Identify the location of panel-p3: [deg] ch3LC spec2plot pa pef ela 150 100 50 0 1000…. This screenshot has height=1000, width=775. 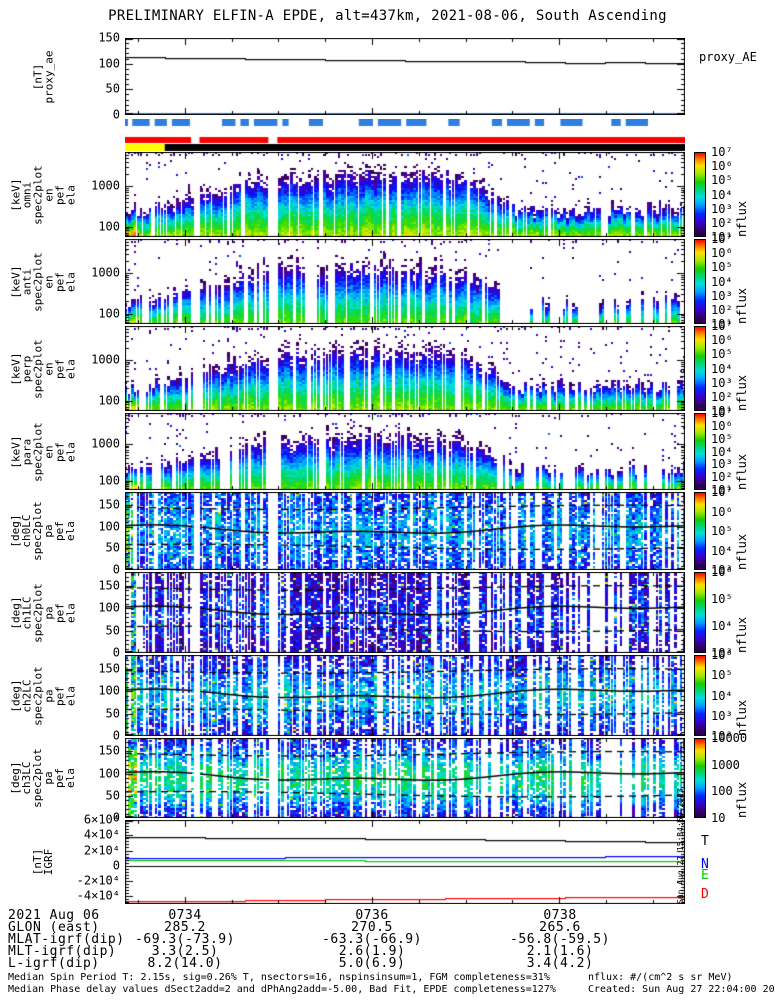
(379, 778).